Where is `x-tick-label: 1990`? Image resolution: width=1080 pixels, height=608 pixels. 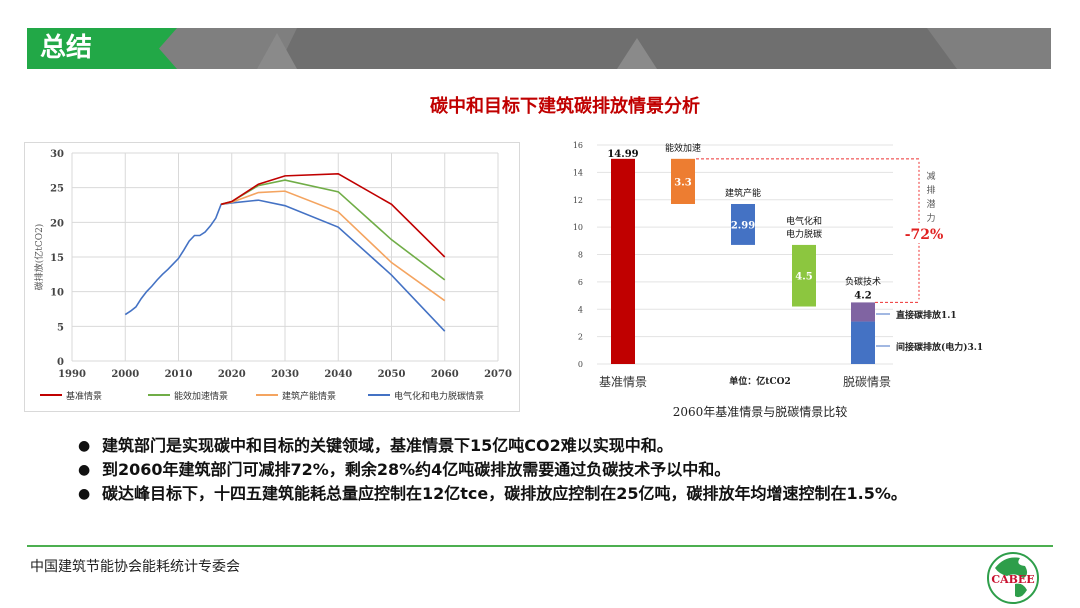 x-tick-label: 1990 is located at coordinates (72, 374).